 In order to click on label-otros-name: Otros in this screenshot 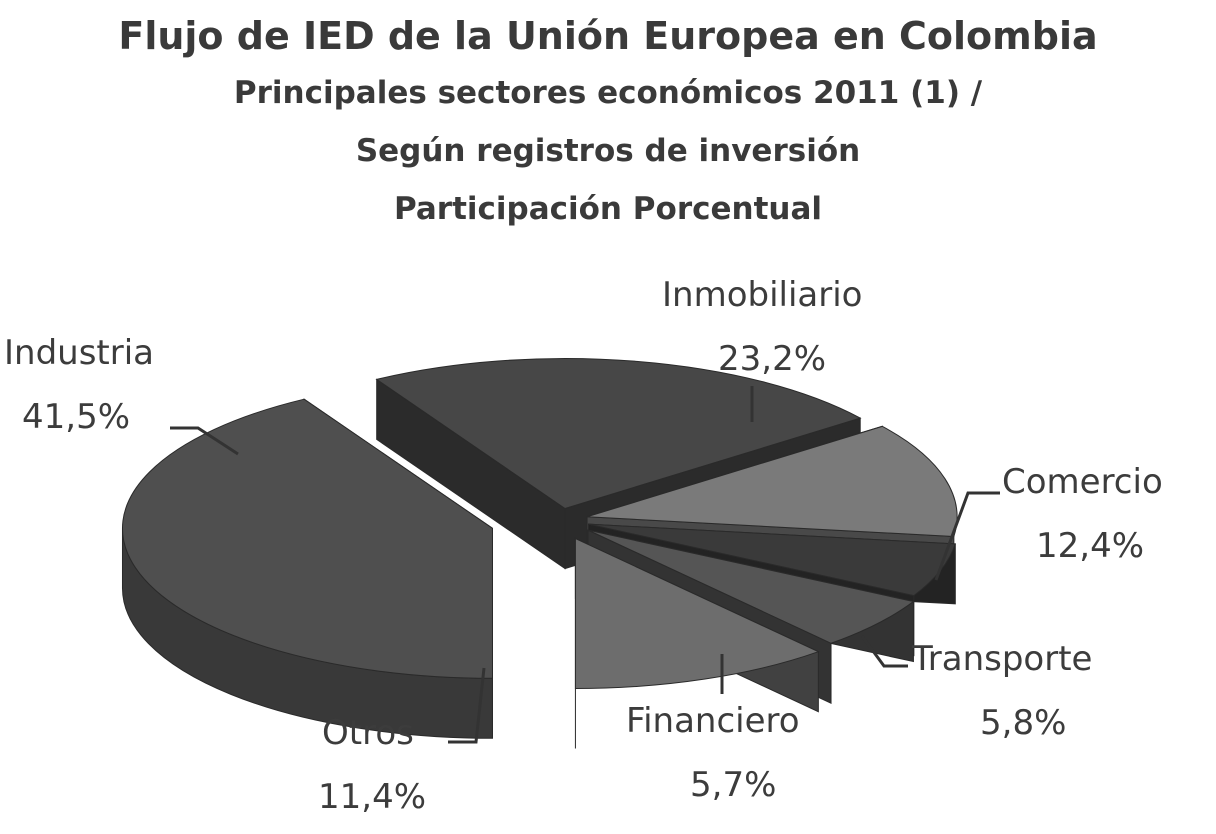, I will do `click(368, 733)`.